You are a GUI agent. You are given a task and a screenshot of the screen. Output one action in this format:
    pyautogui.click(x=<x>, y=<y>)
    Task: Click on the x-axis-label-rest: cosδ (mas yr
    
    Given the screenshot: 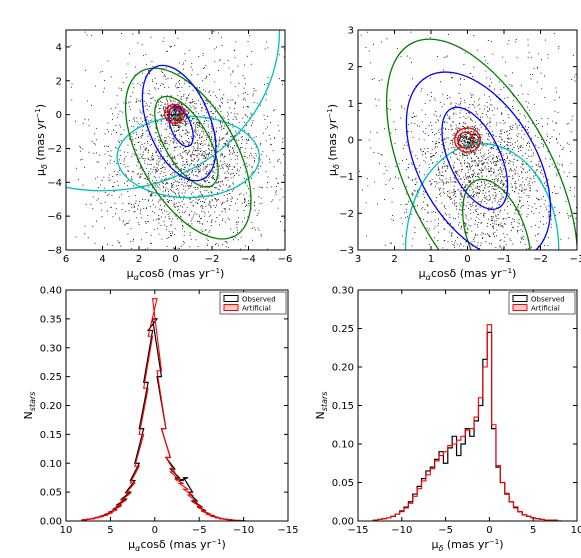 What is the action you would take?
    pyautogui.click(x=174, y=273)
    